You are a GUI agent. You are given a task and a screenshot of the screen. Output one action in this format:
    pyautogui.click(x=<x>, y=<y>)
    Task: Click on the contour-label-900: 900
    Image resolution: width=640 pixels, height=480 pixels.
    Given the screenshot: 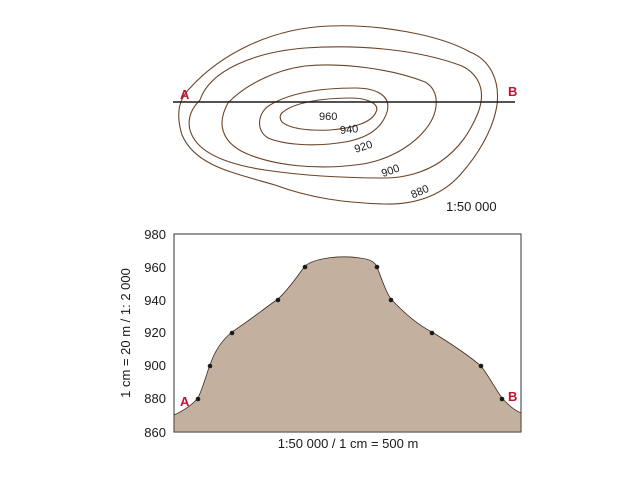 What is the action you would take?
    pyautogui.click(x=390, y=171)
    